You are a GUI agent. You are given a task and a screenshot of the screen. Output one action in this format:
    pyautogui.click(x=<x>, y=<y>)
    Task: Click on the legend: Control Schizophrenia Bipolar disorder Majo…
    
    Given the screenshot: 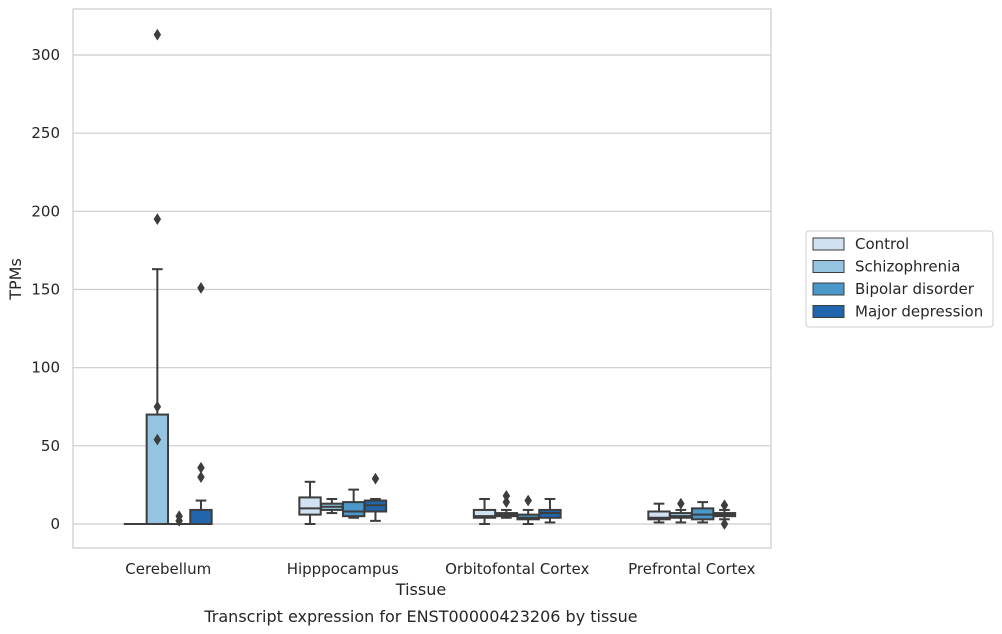 What is the action you would take?
    pyautogui.click(x=899, y=279)
    